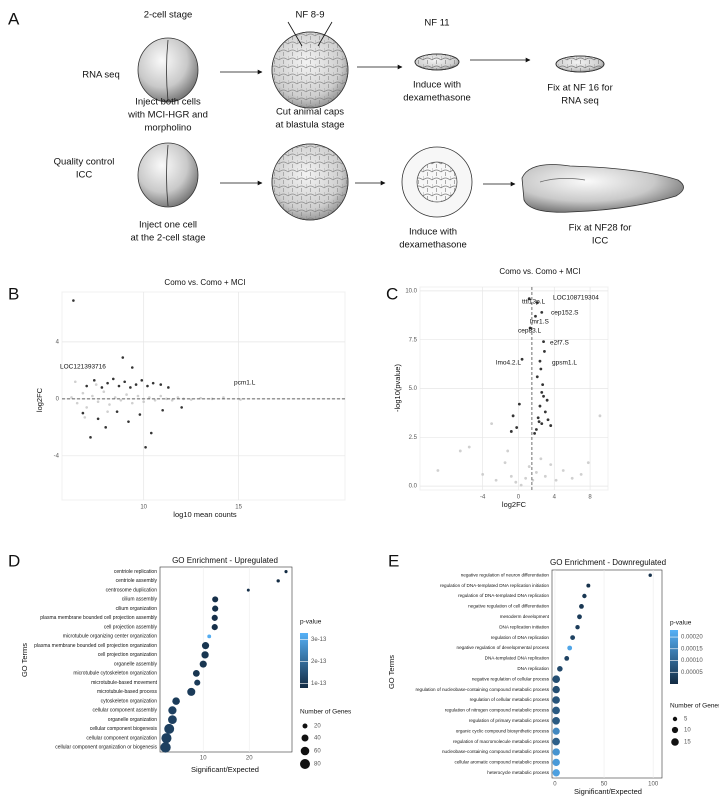 Image resolution: width=719 pixels, height=800 pixels. I want to click on x-tick-label: 10, so click(143, 508).